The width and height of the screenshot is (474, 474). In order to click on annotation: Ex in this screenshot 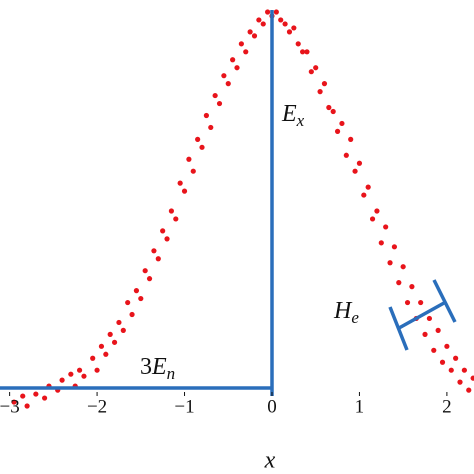, I will do `click(293, 115)`.